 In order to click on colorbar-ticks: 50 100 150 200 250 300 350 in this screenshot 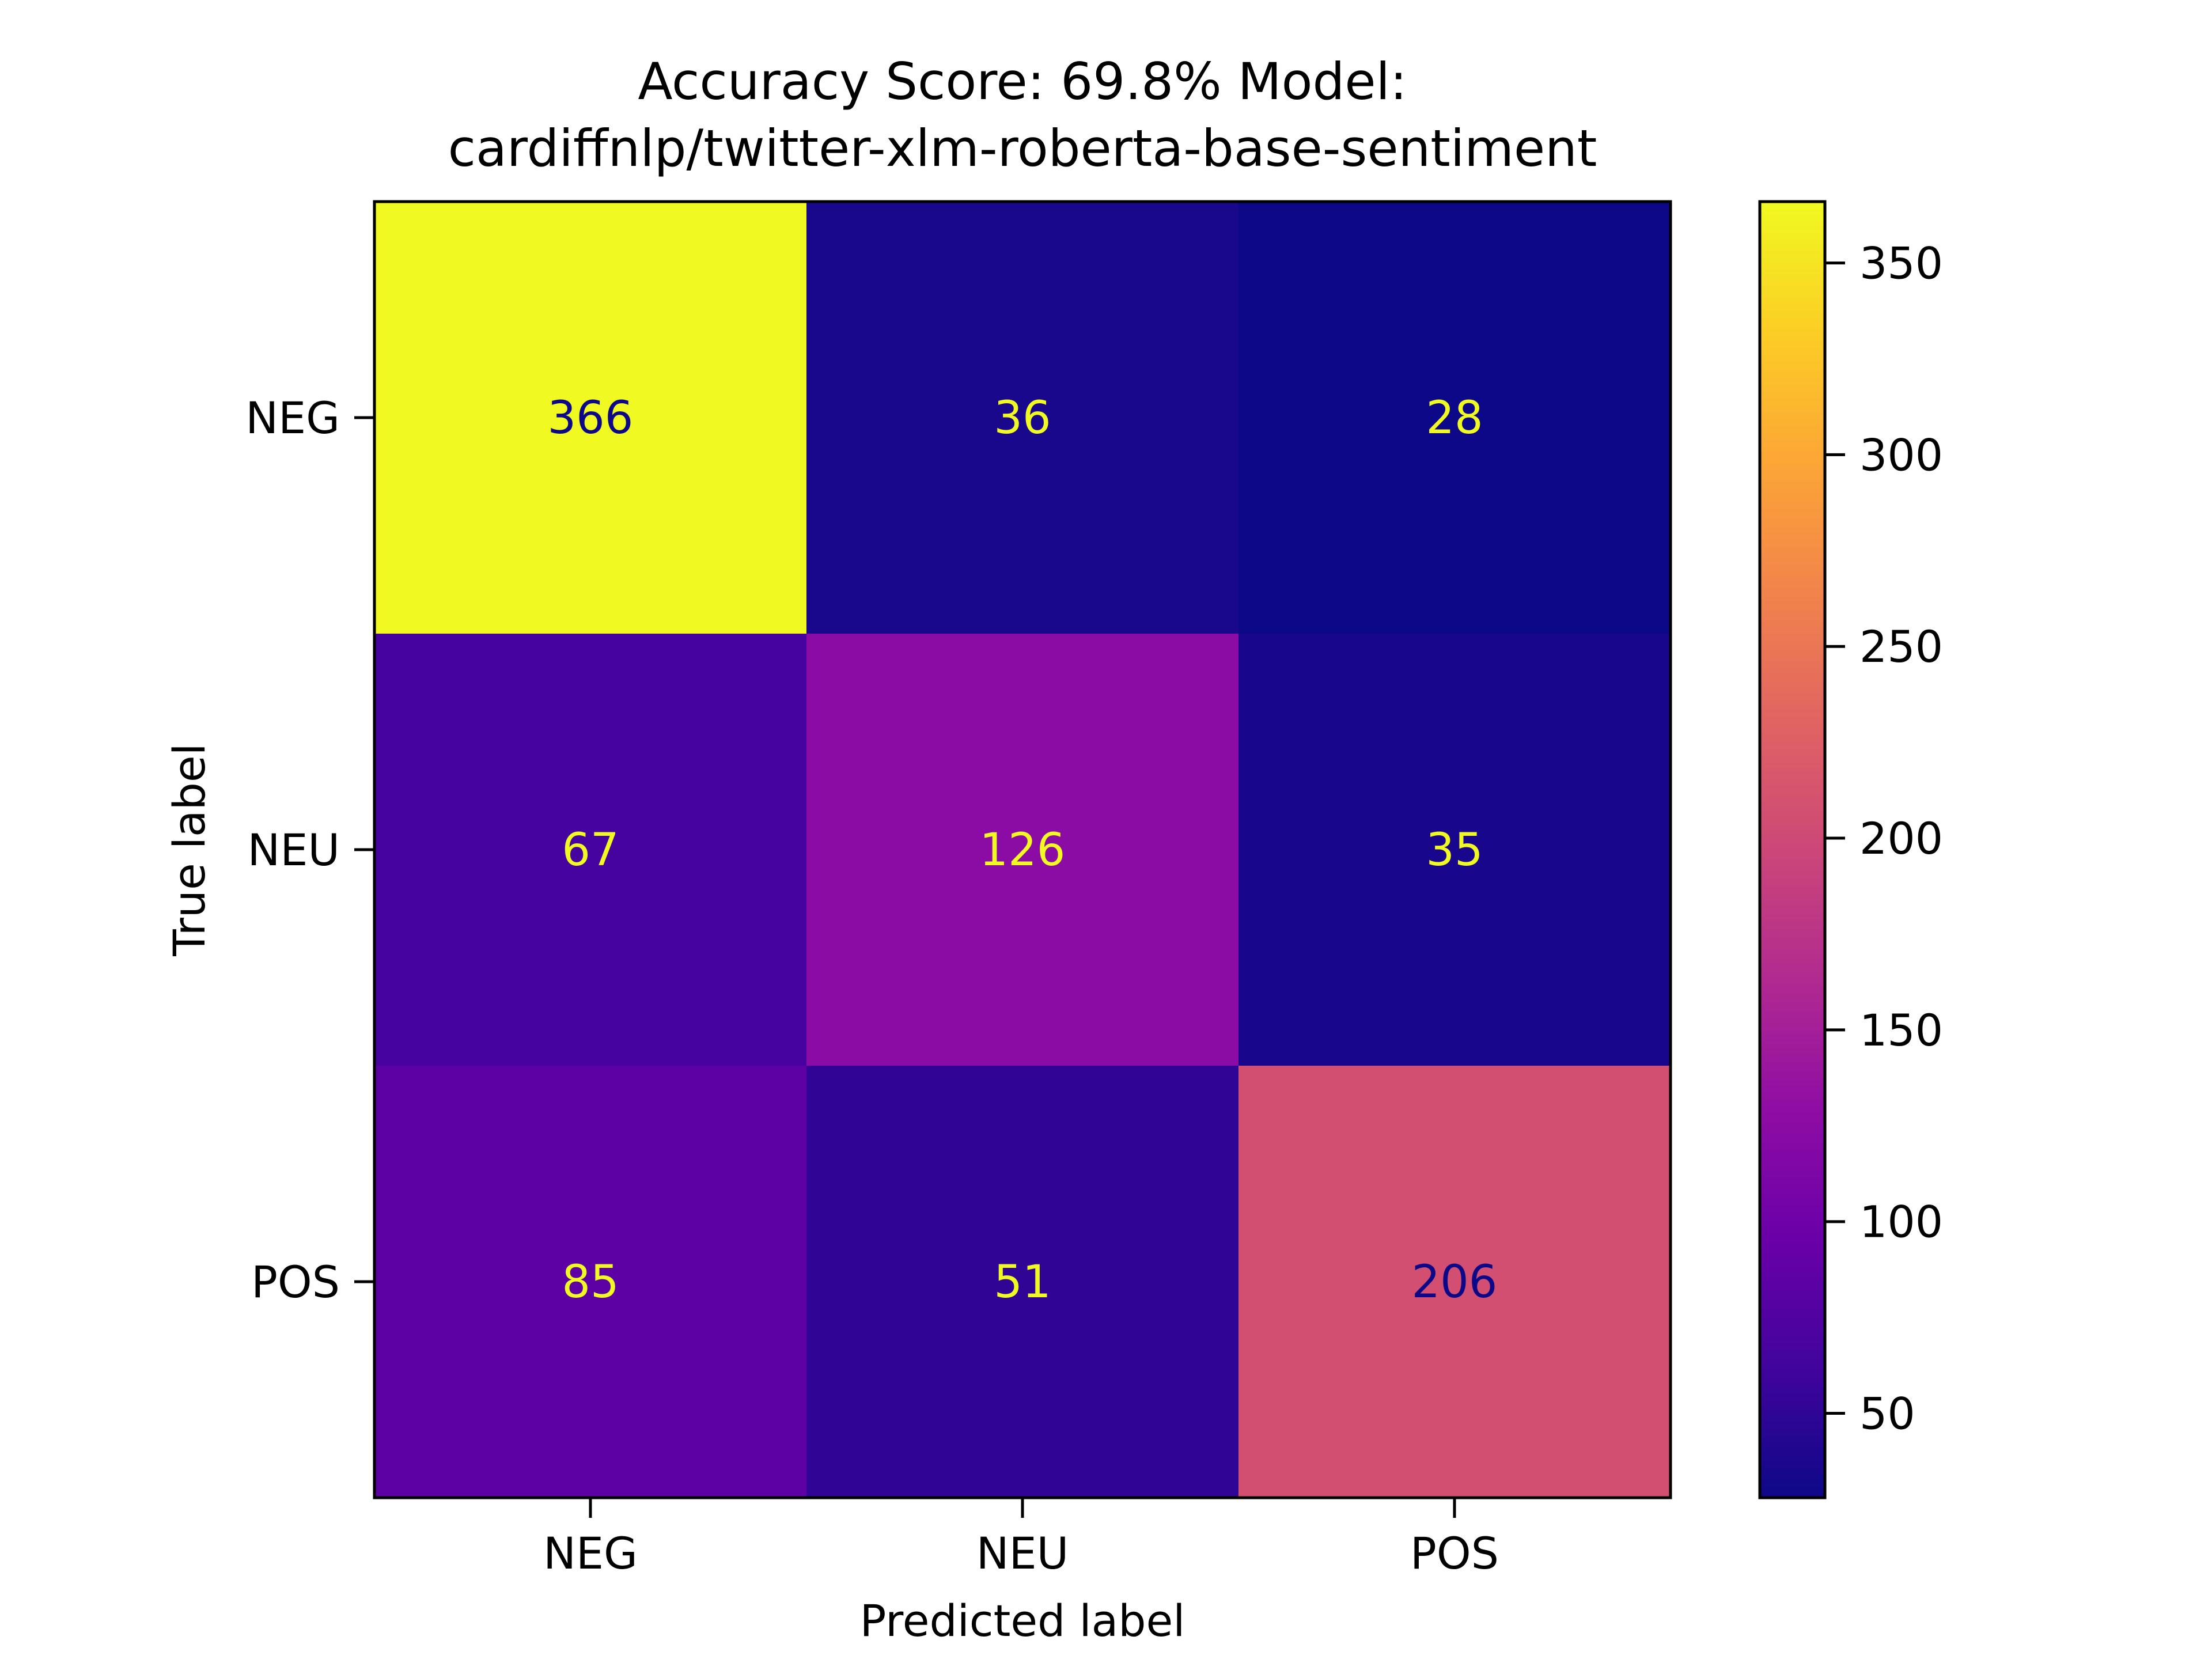, I will do `click(1884, 839)`.